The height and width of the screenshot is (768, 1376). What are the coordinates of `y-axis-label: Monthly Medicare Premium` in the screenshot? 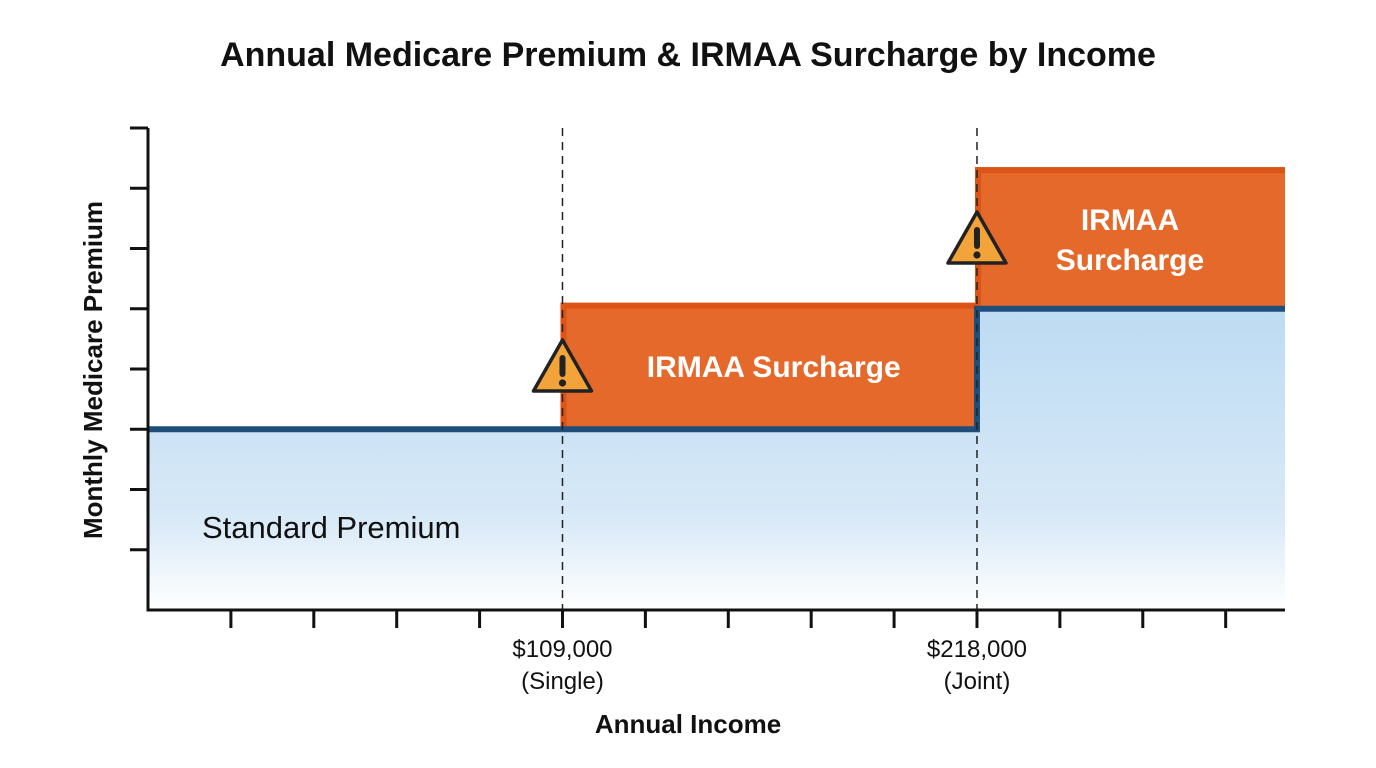 It's located at (93, 370).